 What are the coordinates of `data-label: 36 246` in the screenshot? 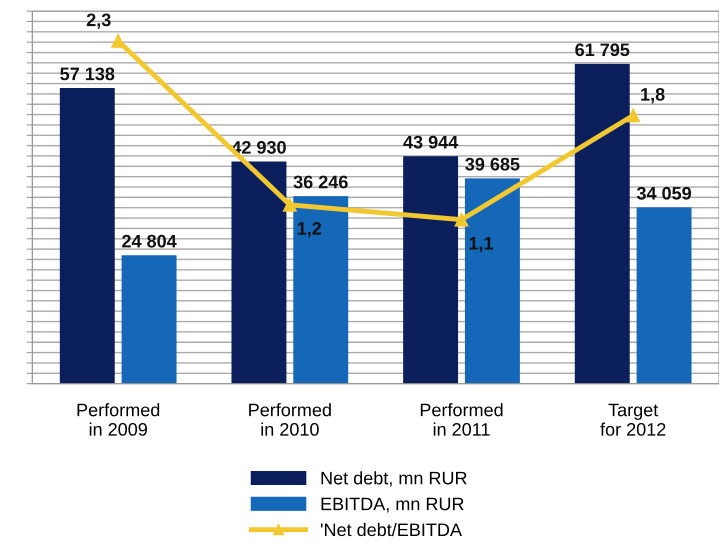 It's located at (321, 182).